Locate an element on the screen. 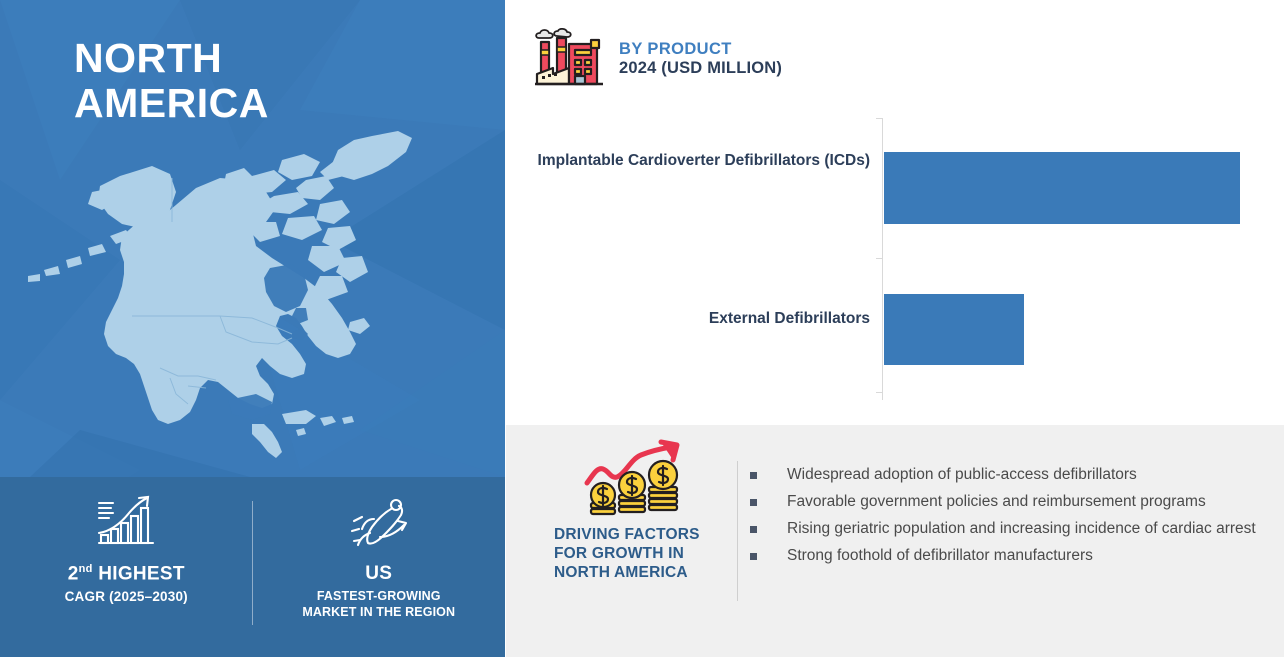  rocket-person-icon is located at coordinates (379, 524).